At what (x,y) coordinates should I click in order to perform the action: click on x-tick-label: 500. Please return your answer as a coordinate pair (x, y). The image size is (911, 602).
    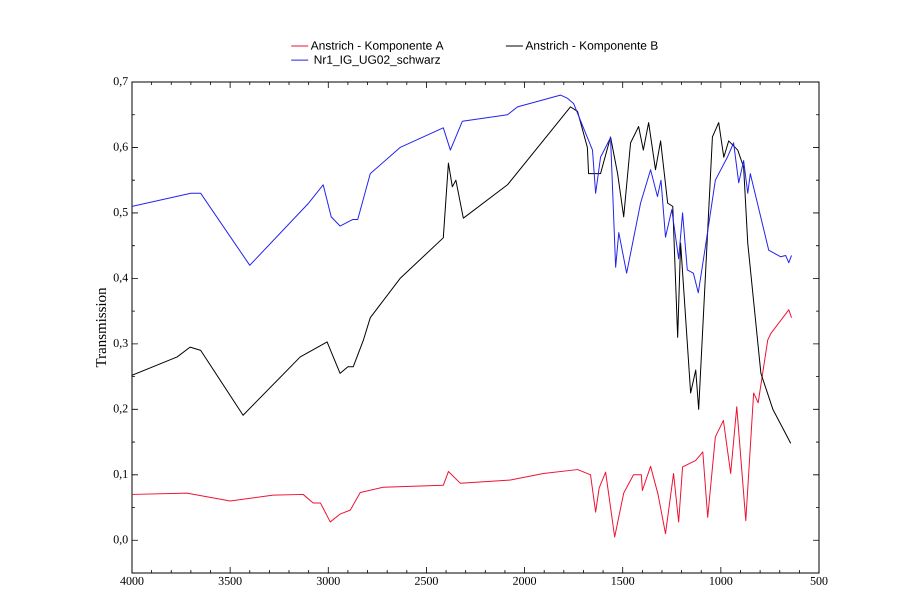
    Looking at the image, I should click on (819, 580).